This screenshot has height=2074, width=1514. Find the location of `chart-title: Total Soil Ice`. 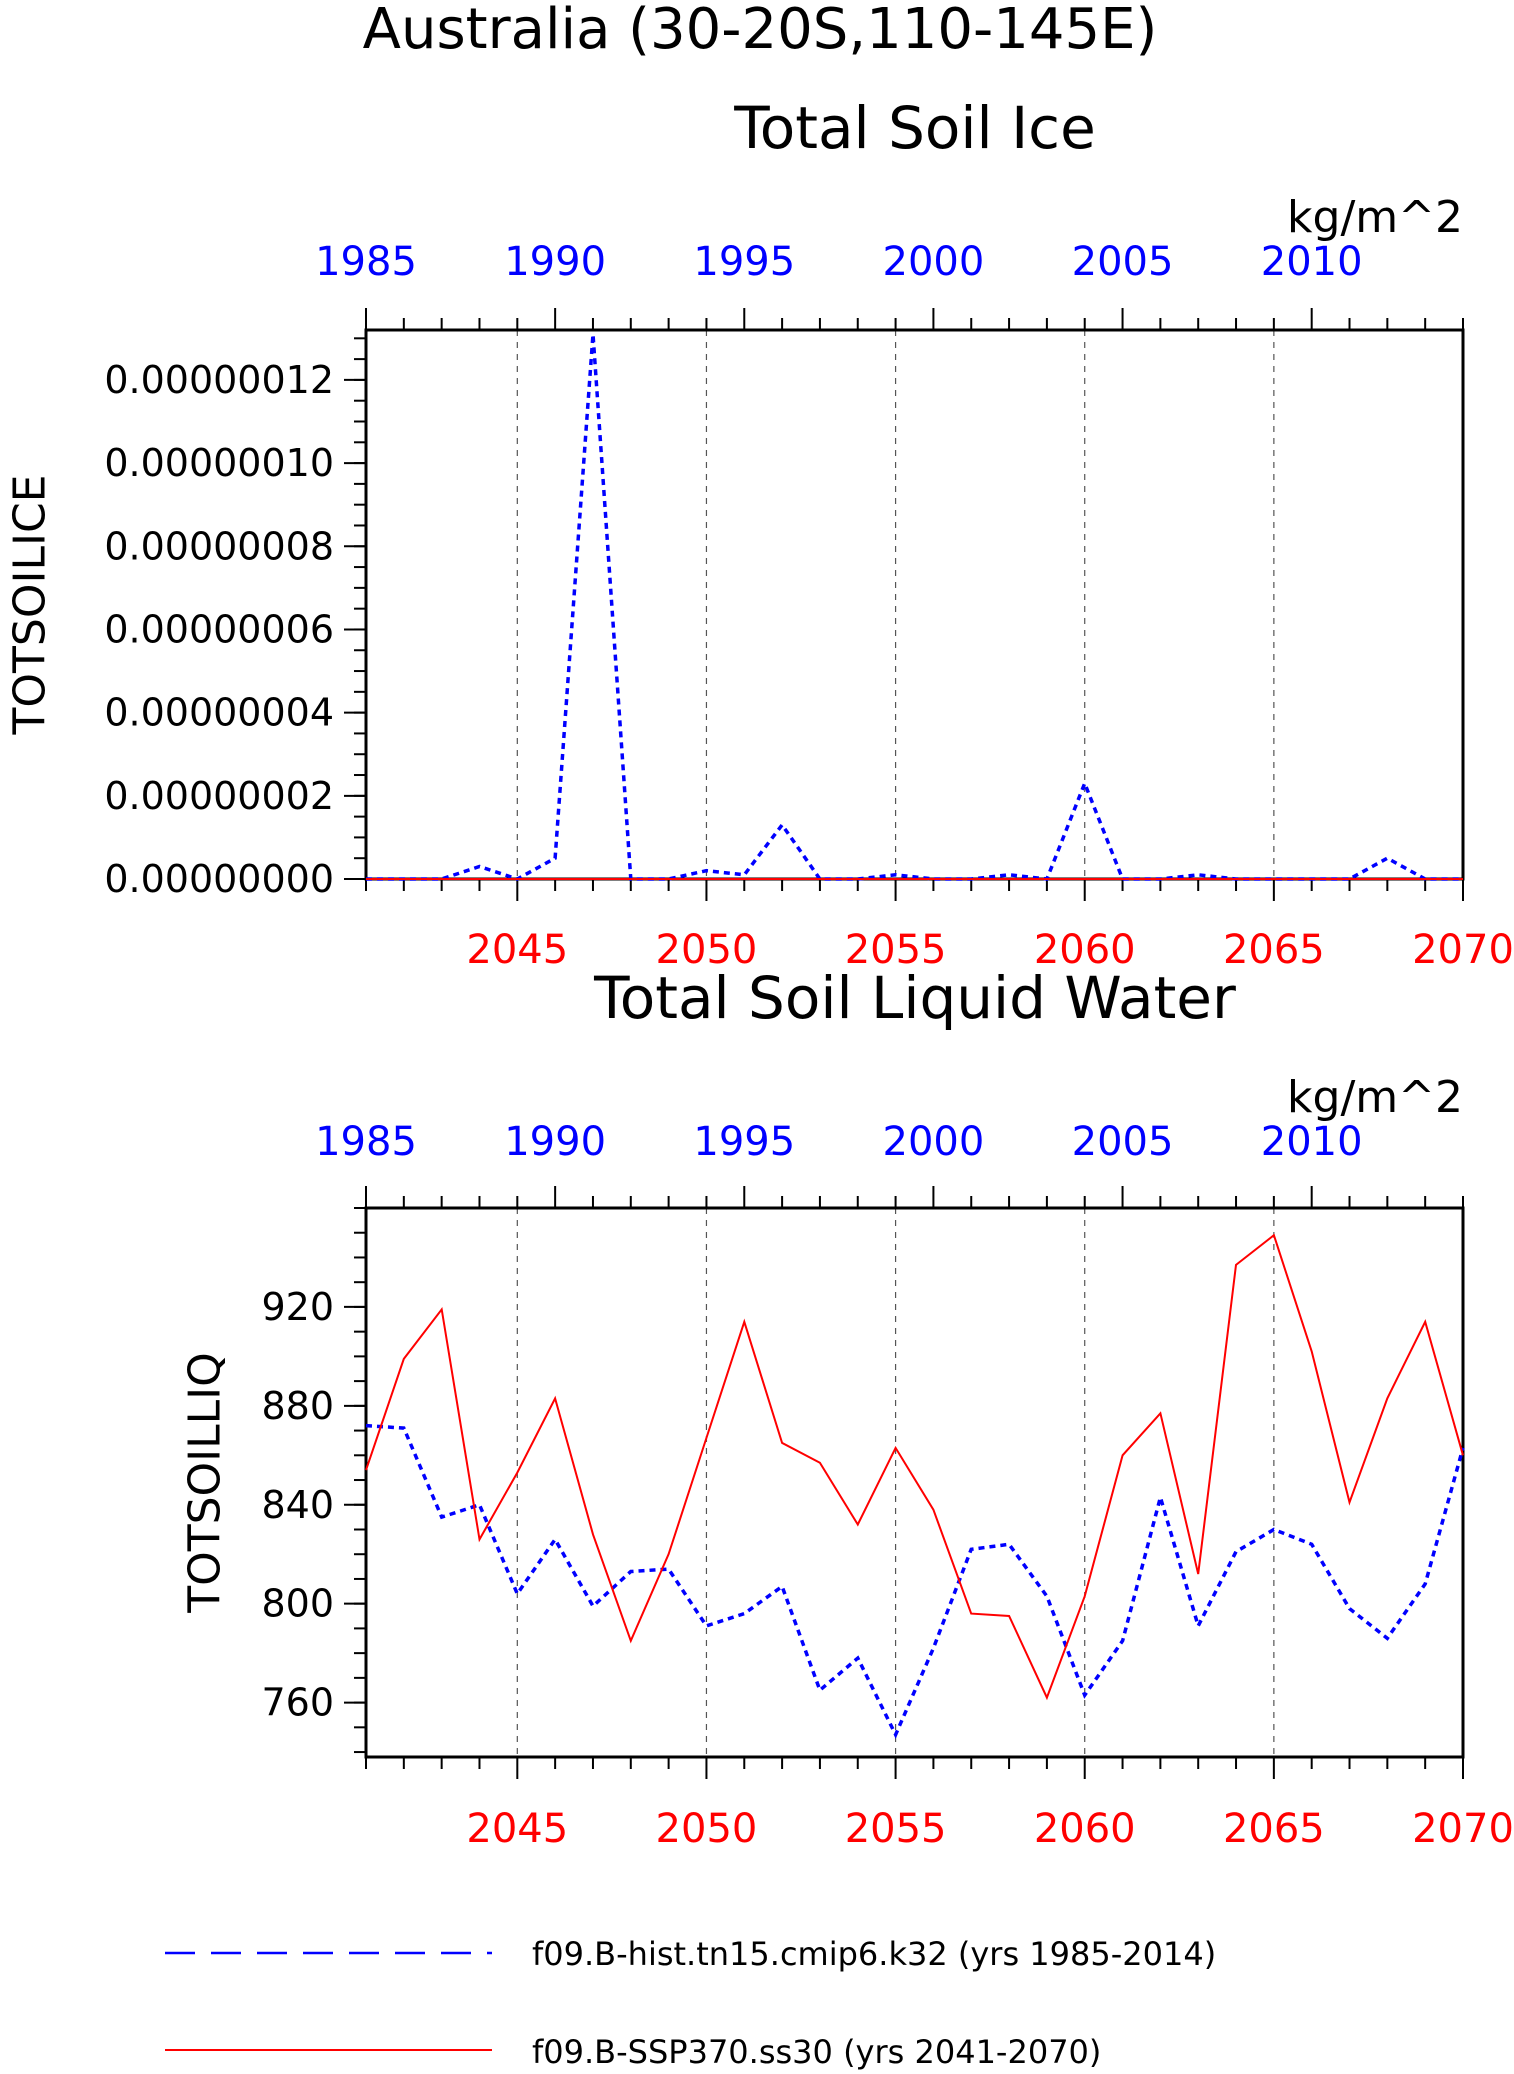

chart-title: Total Soil Ice is located at coordinates (914, 128).